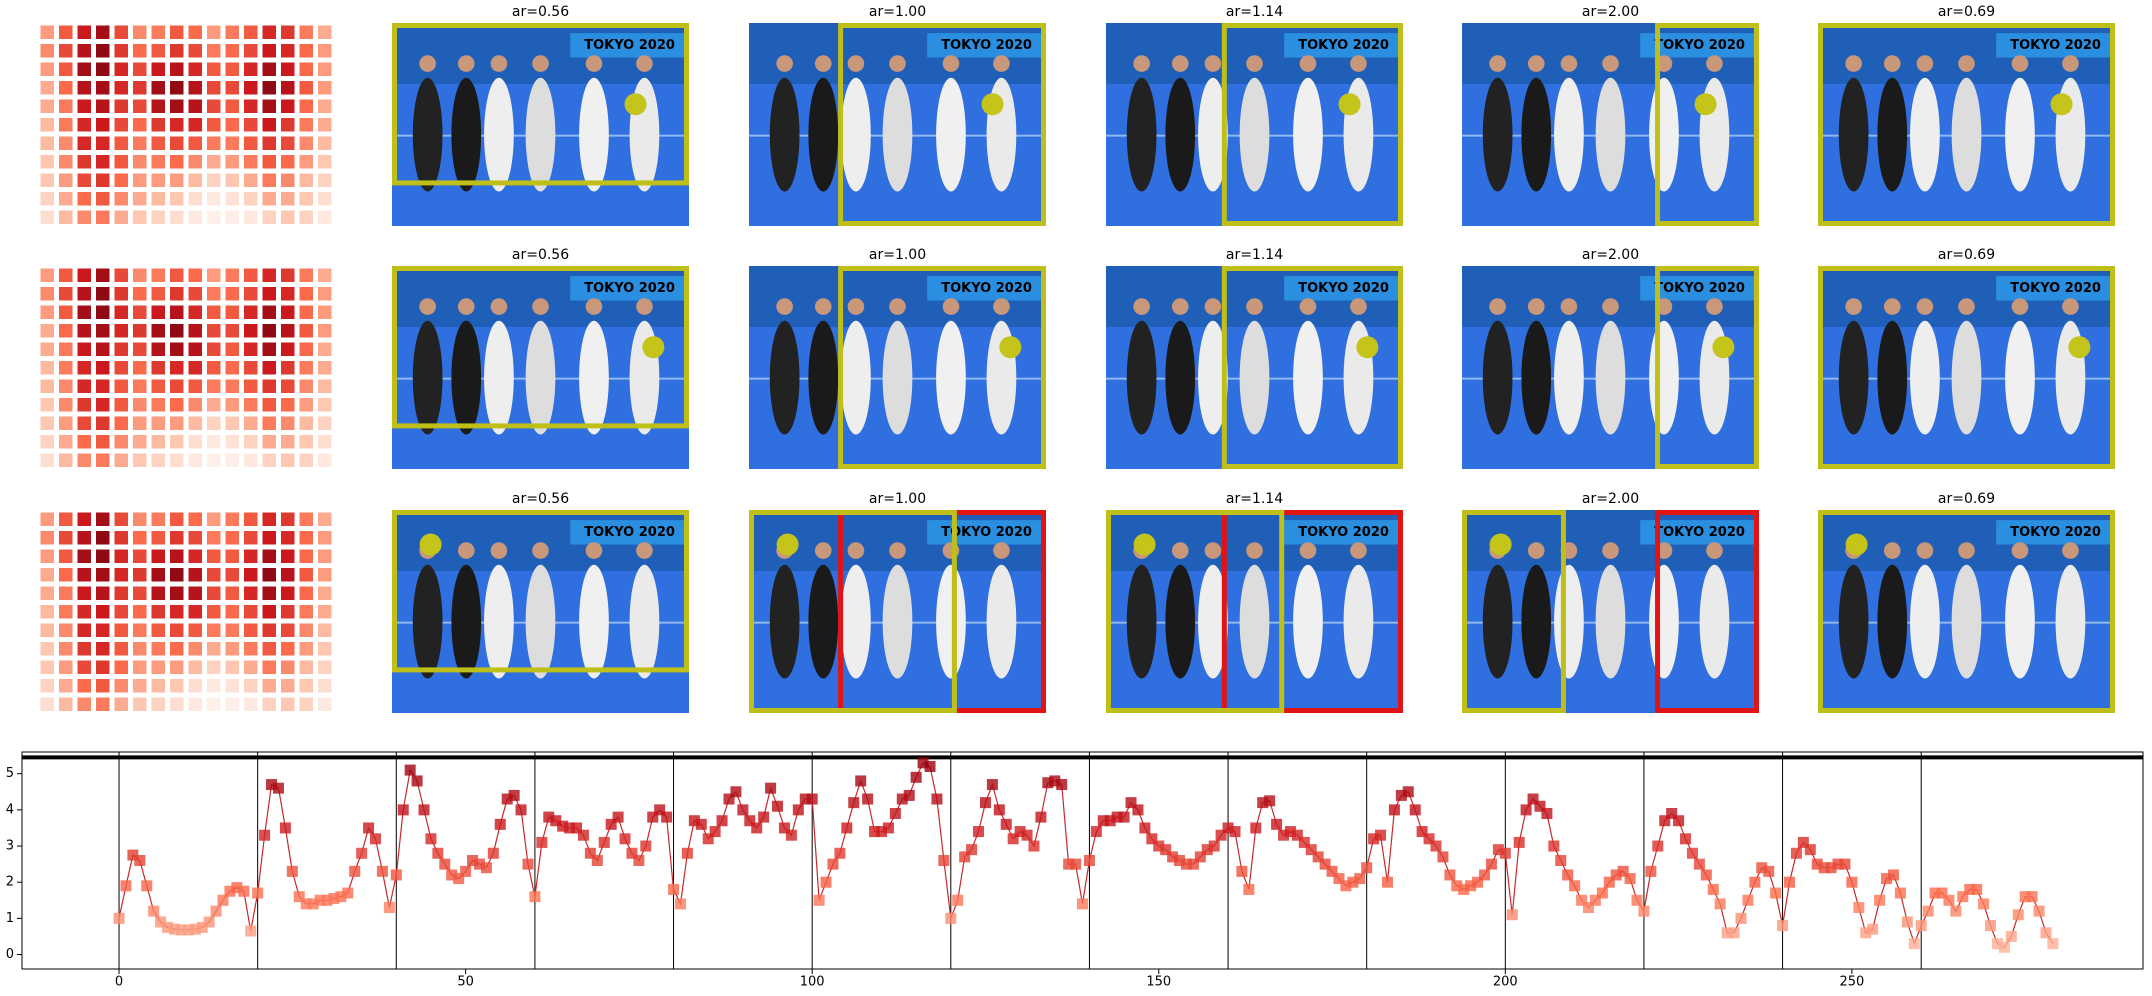  What do you see at coordinates (986, 45) in the screenshot?
I see `photo-banner` at bounding box center [986, 45].